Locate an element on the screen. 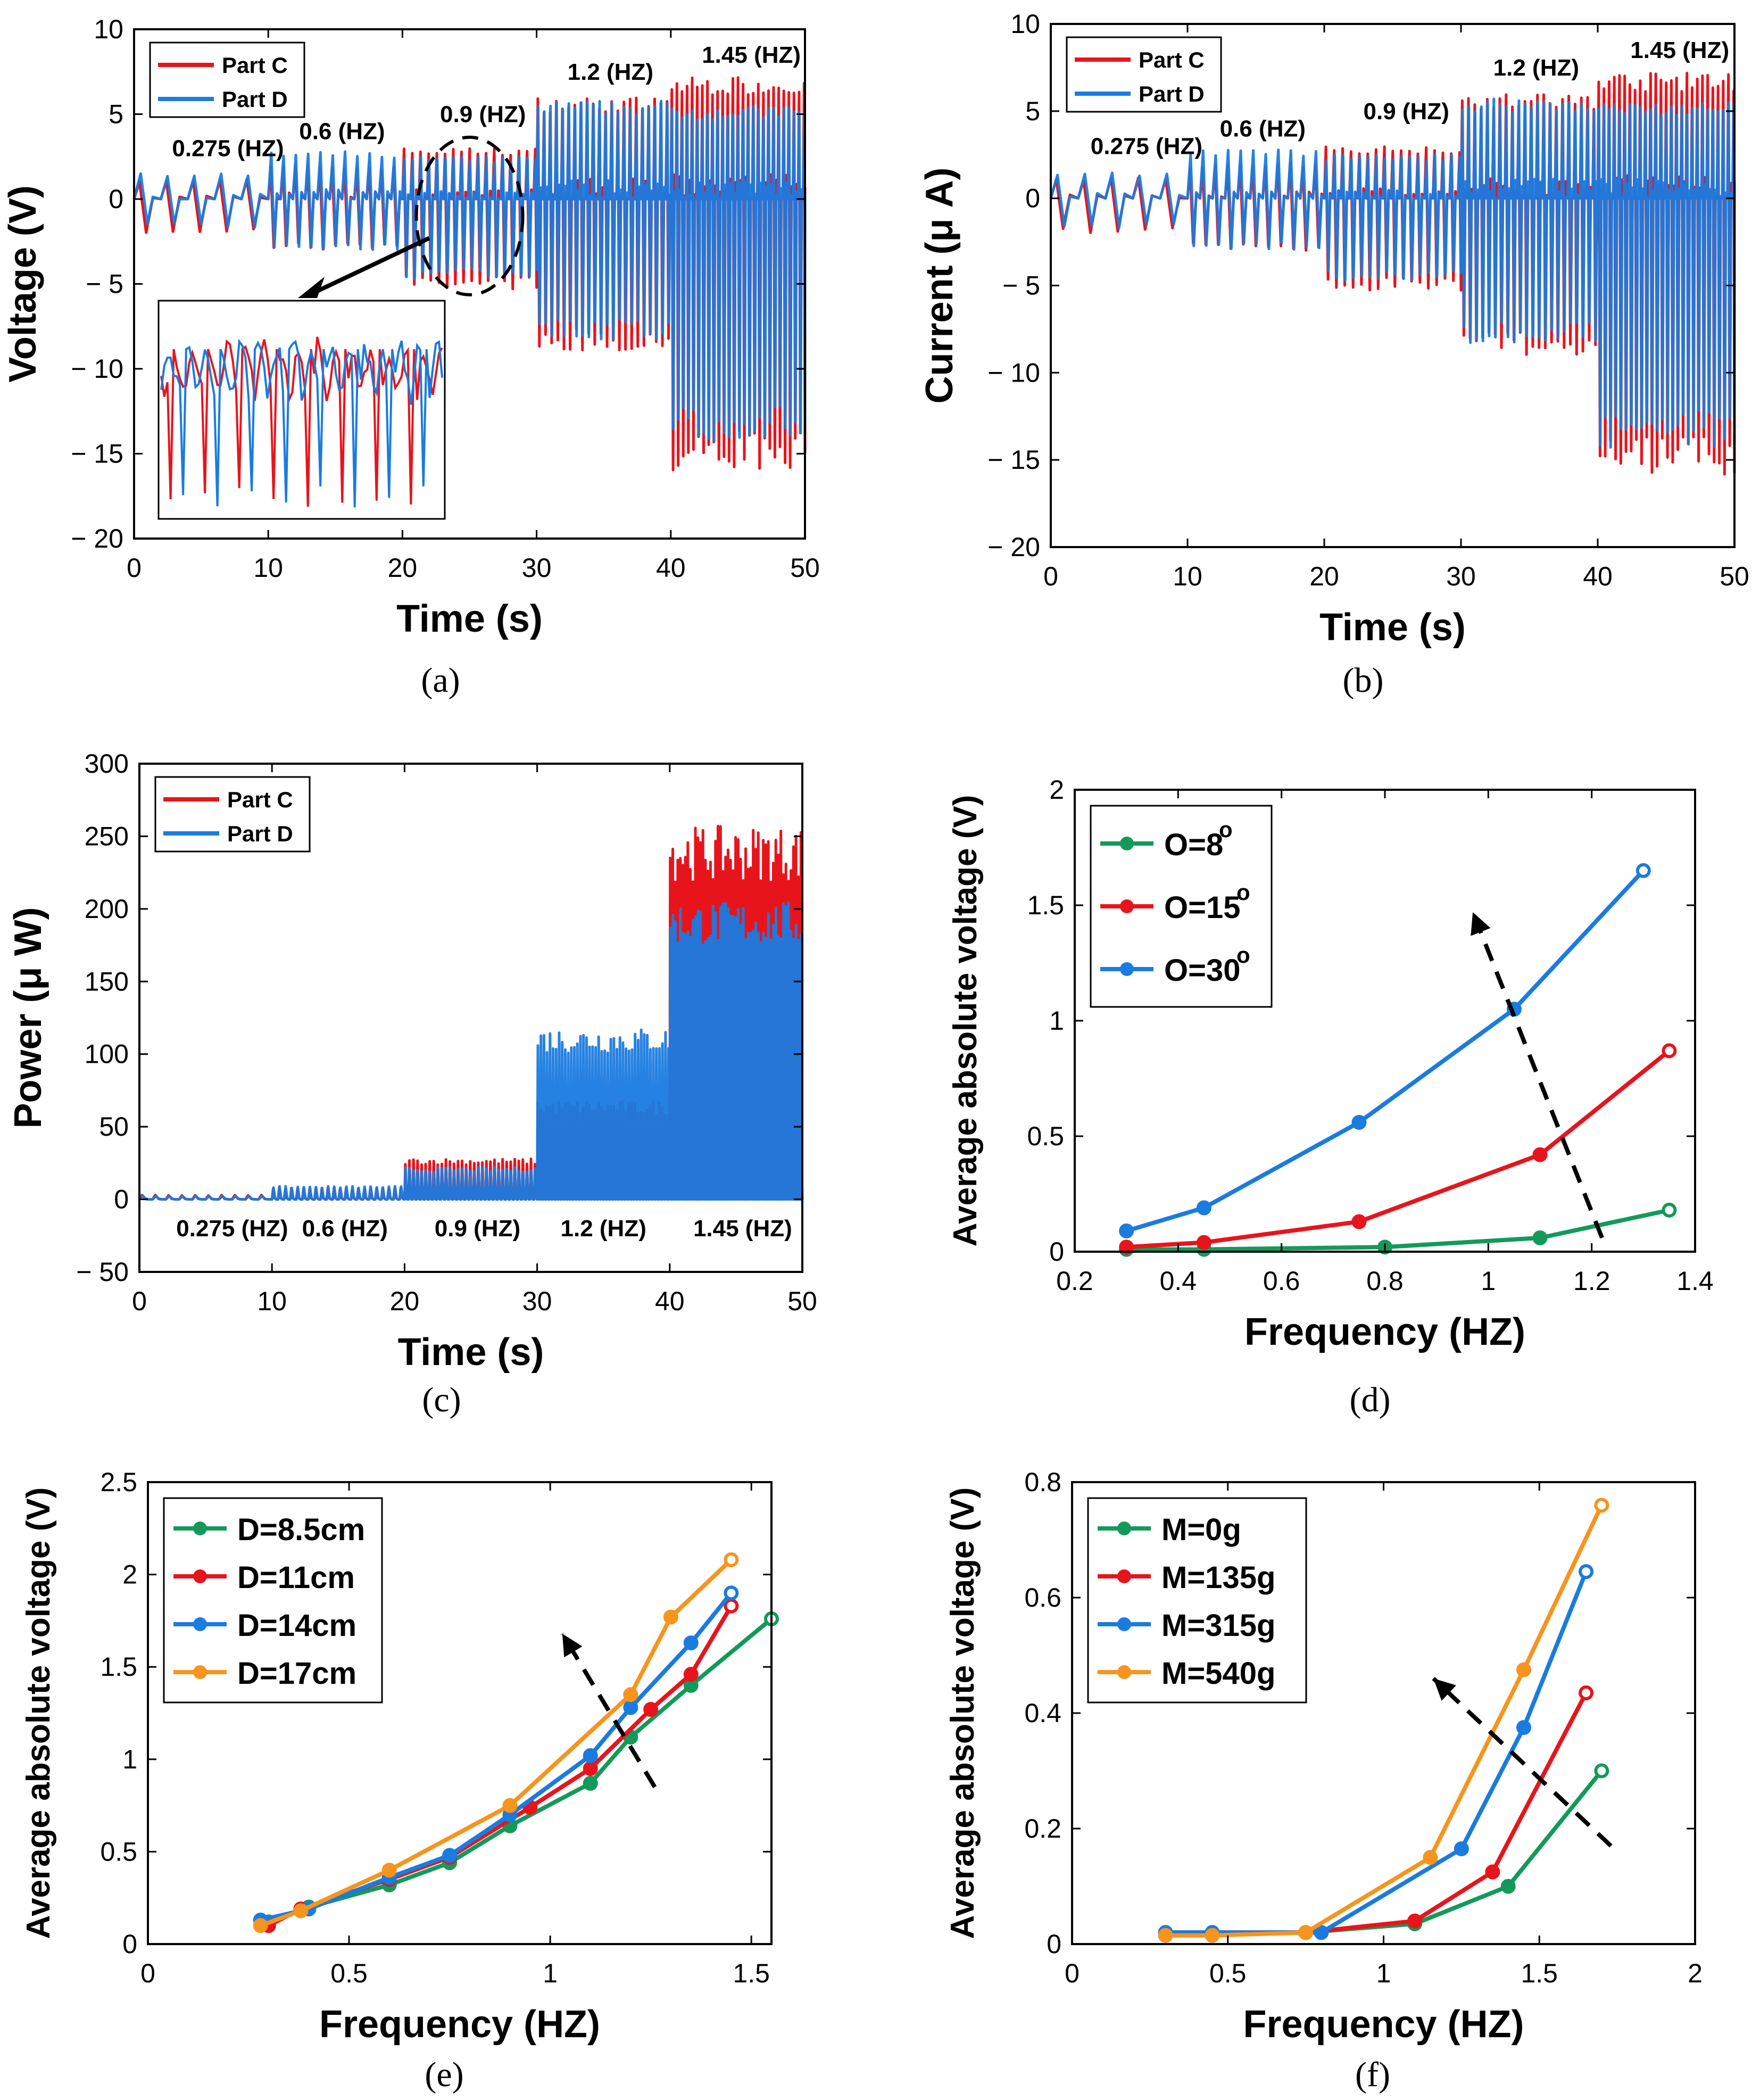 This screenshot has width=1760, height=2100. x-axis-label: Time (s) is located at coordinates (1392, 627).